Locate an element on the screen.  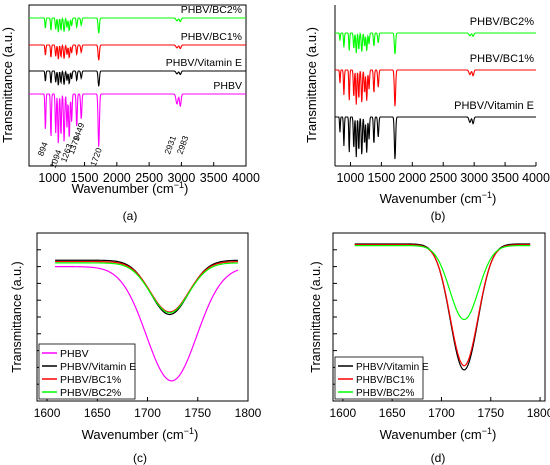
band-annotation: 1720 is located at coordinates (96, 156).